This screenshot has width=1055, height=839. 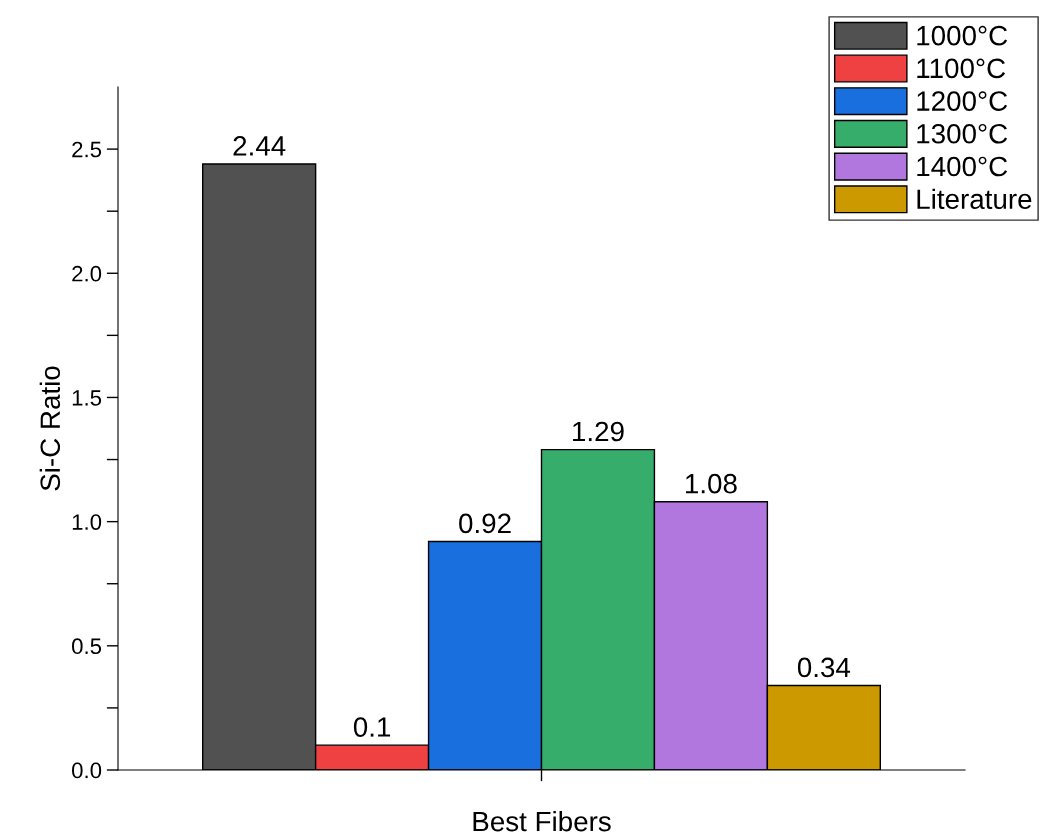 What do you see at coordinates (87, 398) in the screenshot?
I see `y-tick-label: 1.5` at bounding box center [87, 398].